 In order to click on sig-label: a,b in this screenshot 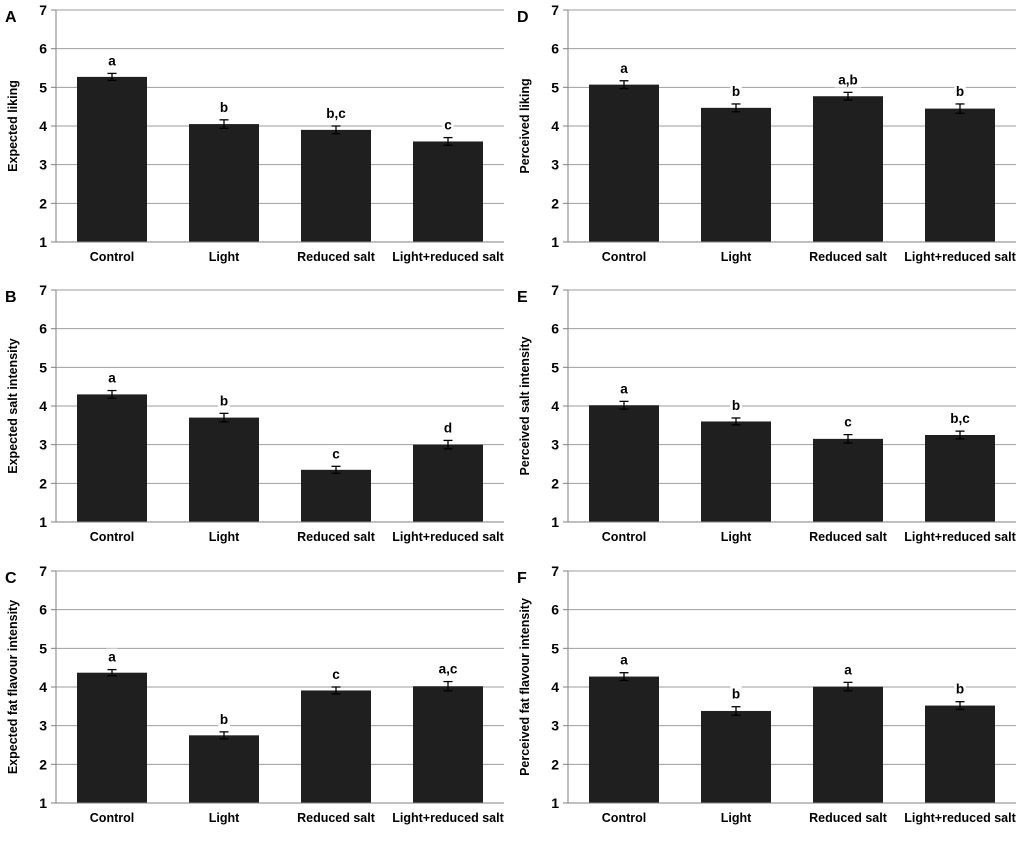, I will do `click(848, 79)`.